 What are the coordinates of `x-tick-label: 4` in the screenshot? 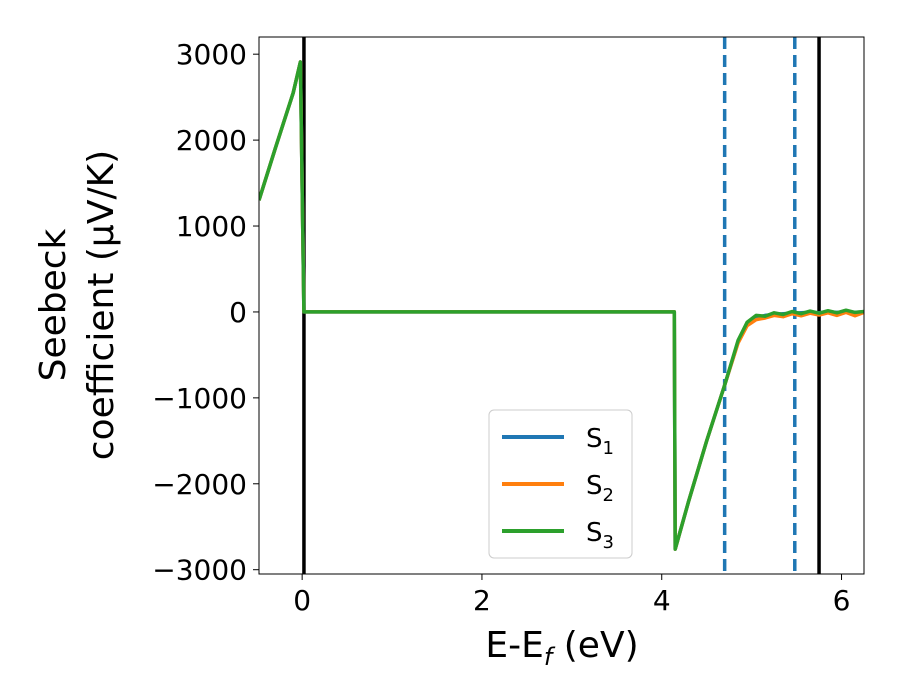 It's located at (662, 600).